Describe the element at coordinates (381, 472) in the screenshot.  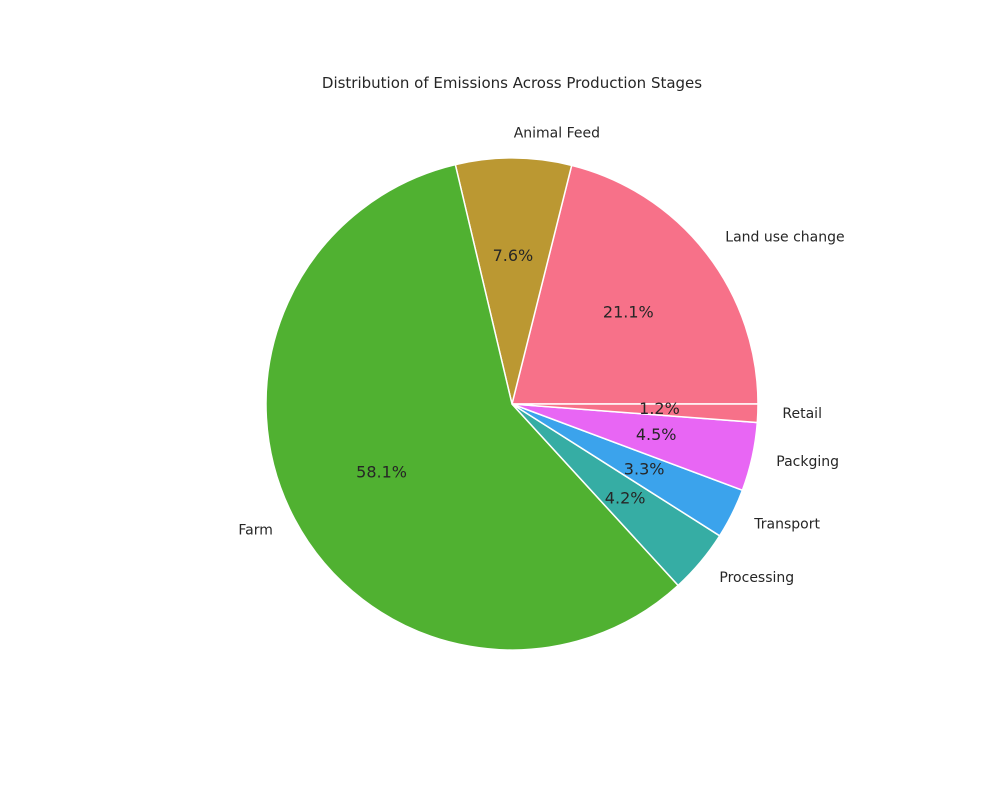
I see `slice-percent-label: 58.1%` at that location.